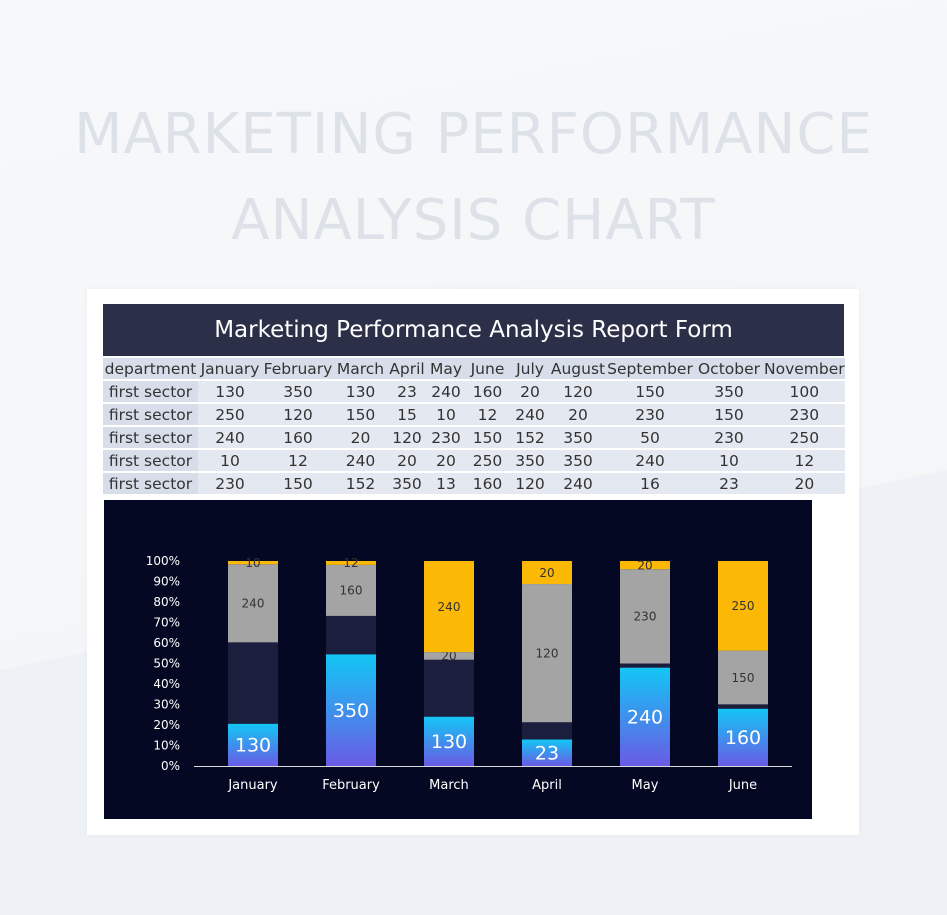  What do you see at coordinates (166, 582) in the screenshot?
I see `y-tick-label: 90%` at bounding box center [166, 582].